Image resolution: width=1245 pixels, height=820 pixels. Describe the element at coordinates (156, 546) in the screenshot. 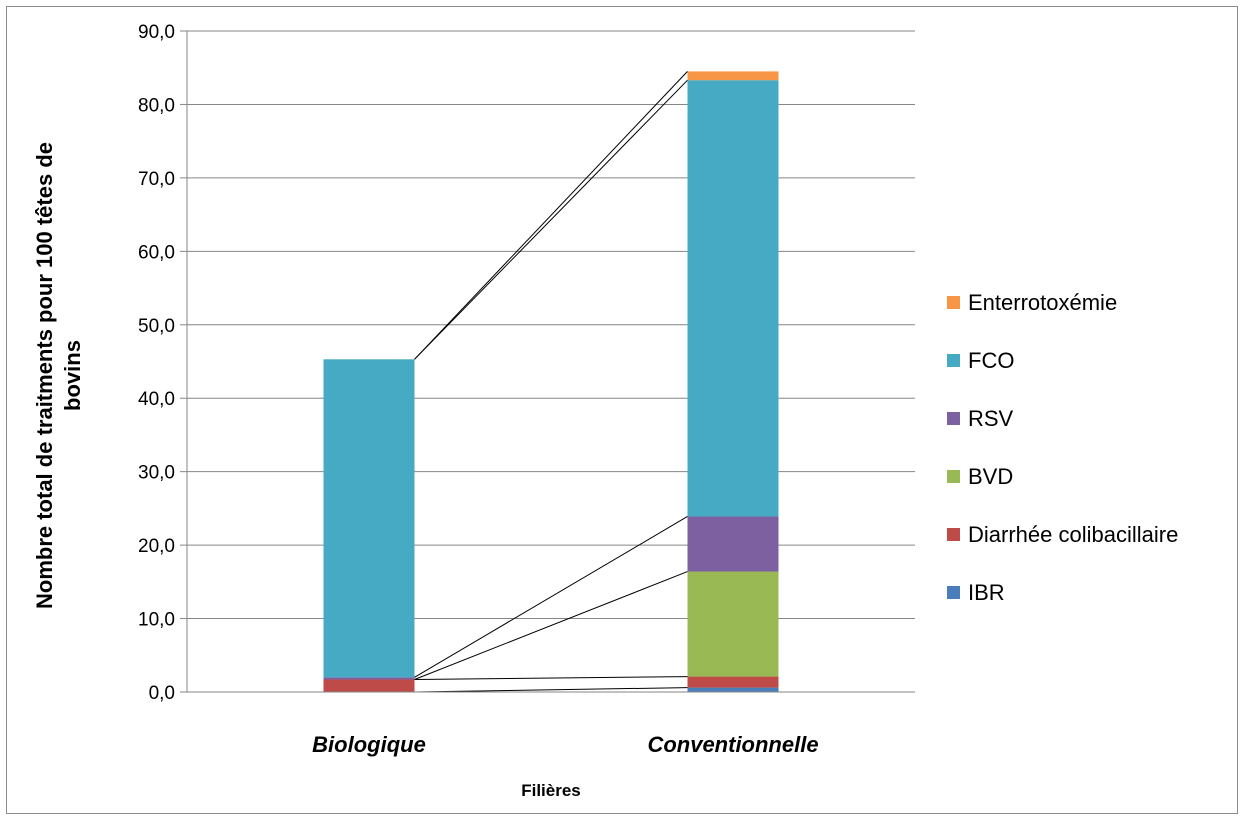

I see `y-tick-label: 20,0` at that location.